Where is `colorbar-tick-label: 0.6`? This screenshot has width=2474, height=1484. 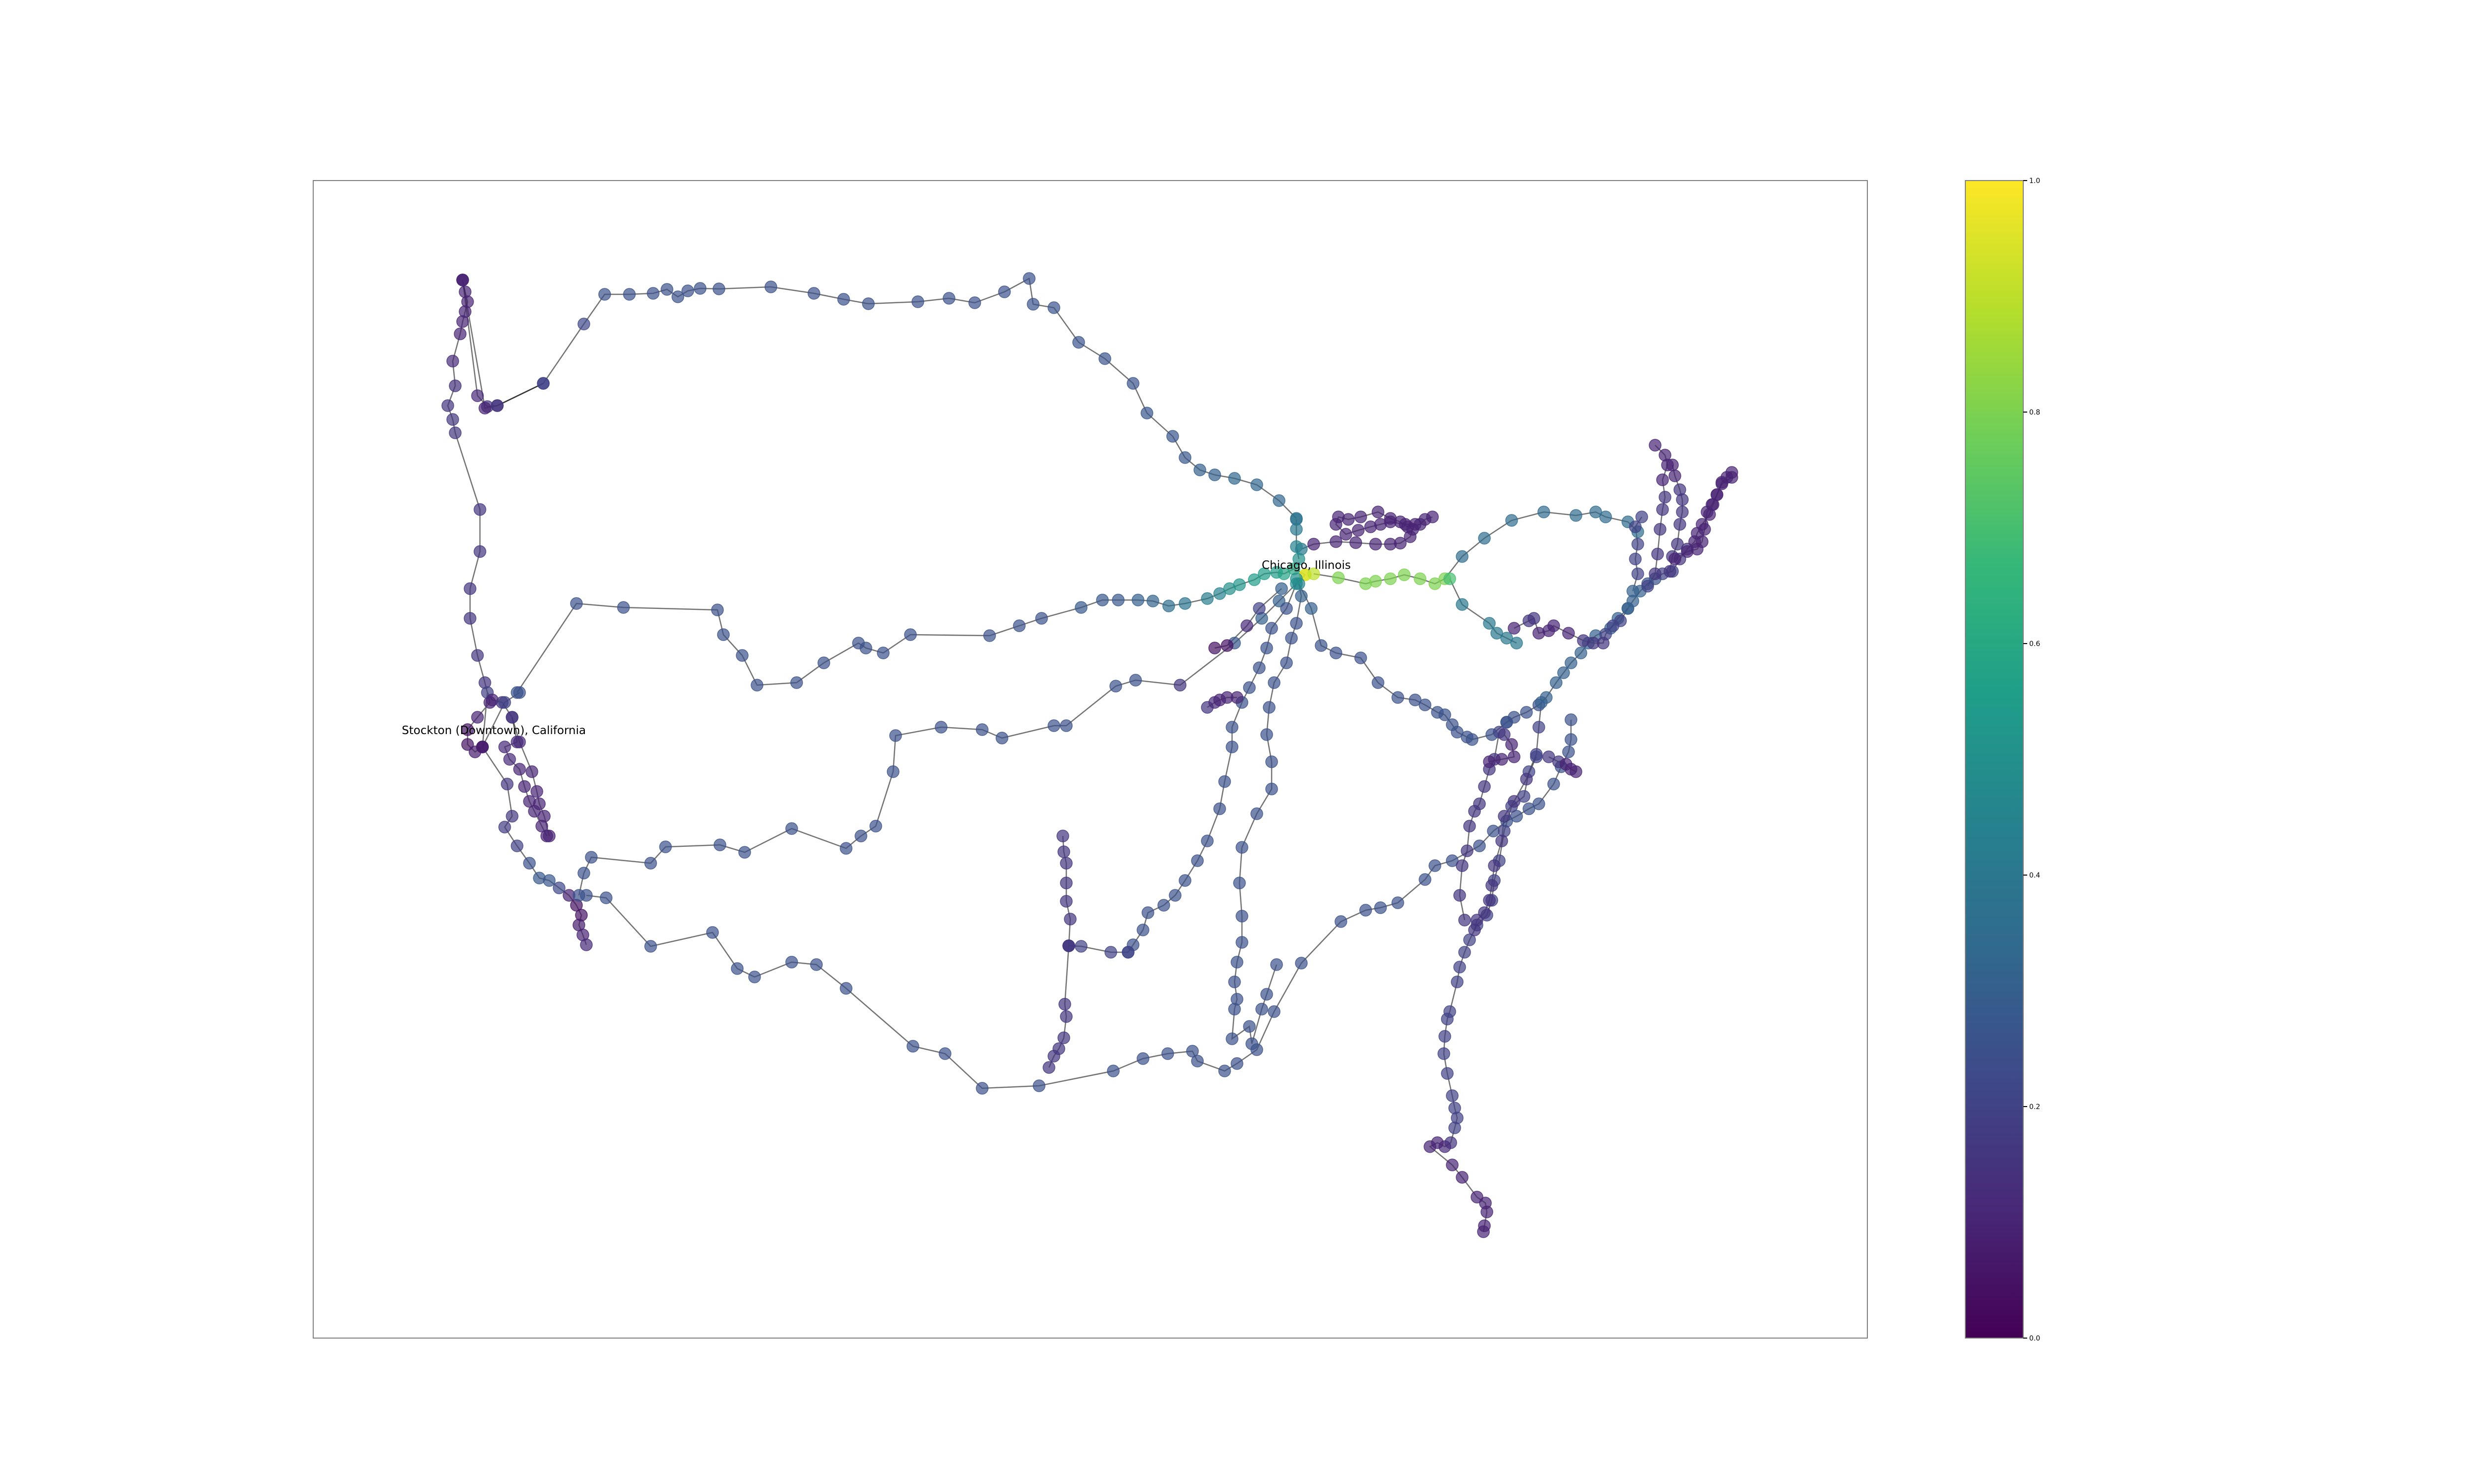 colorbar-tick-label: 0.6 is located at coordinates (2035, 644).